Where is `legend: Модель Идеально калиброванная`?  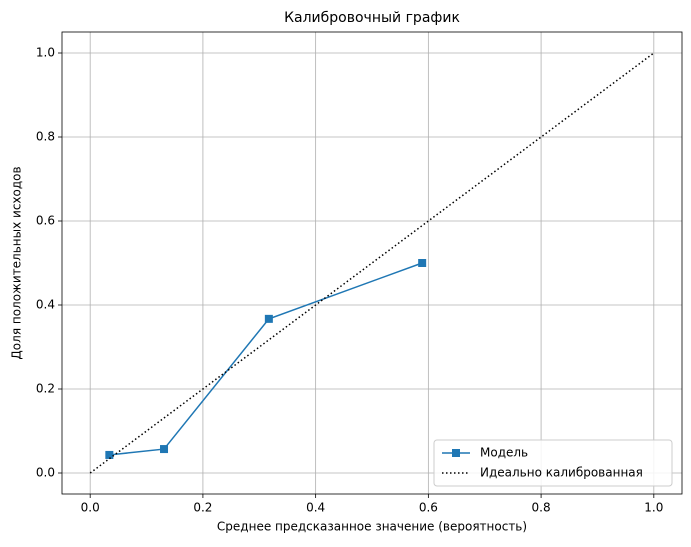
legend: Модель Идеально калиброванная is located at coordinates (553, 463).